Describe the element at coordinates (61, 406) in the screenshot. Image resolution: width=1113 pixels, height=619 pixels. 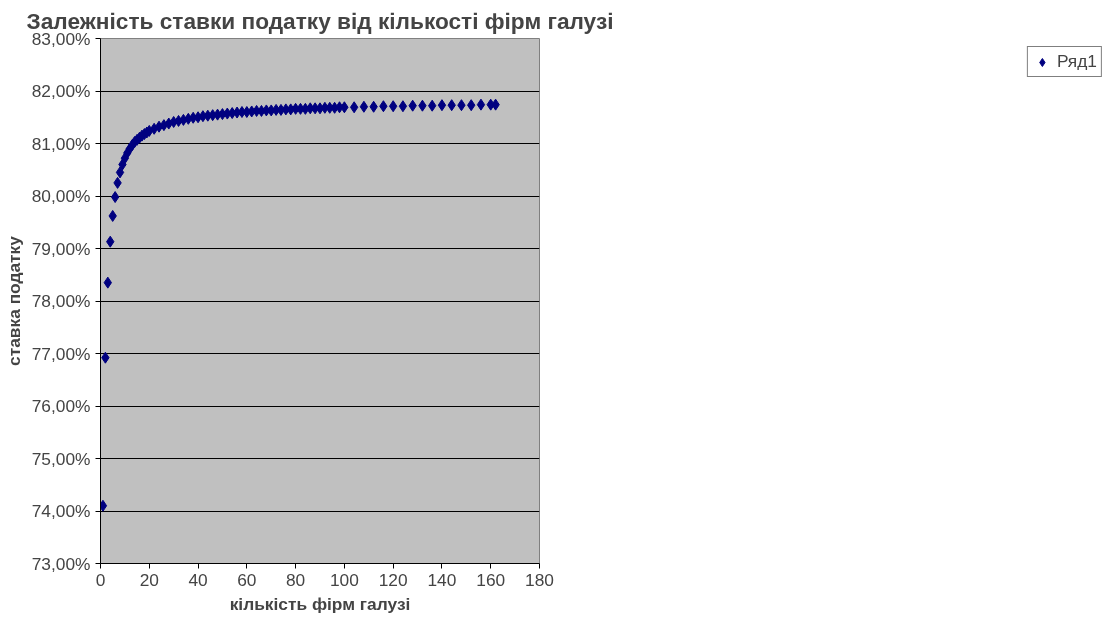
I see `y-tick-label: 76,00%` at that location.